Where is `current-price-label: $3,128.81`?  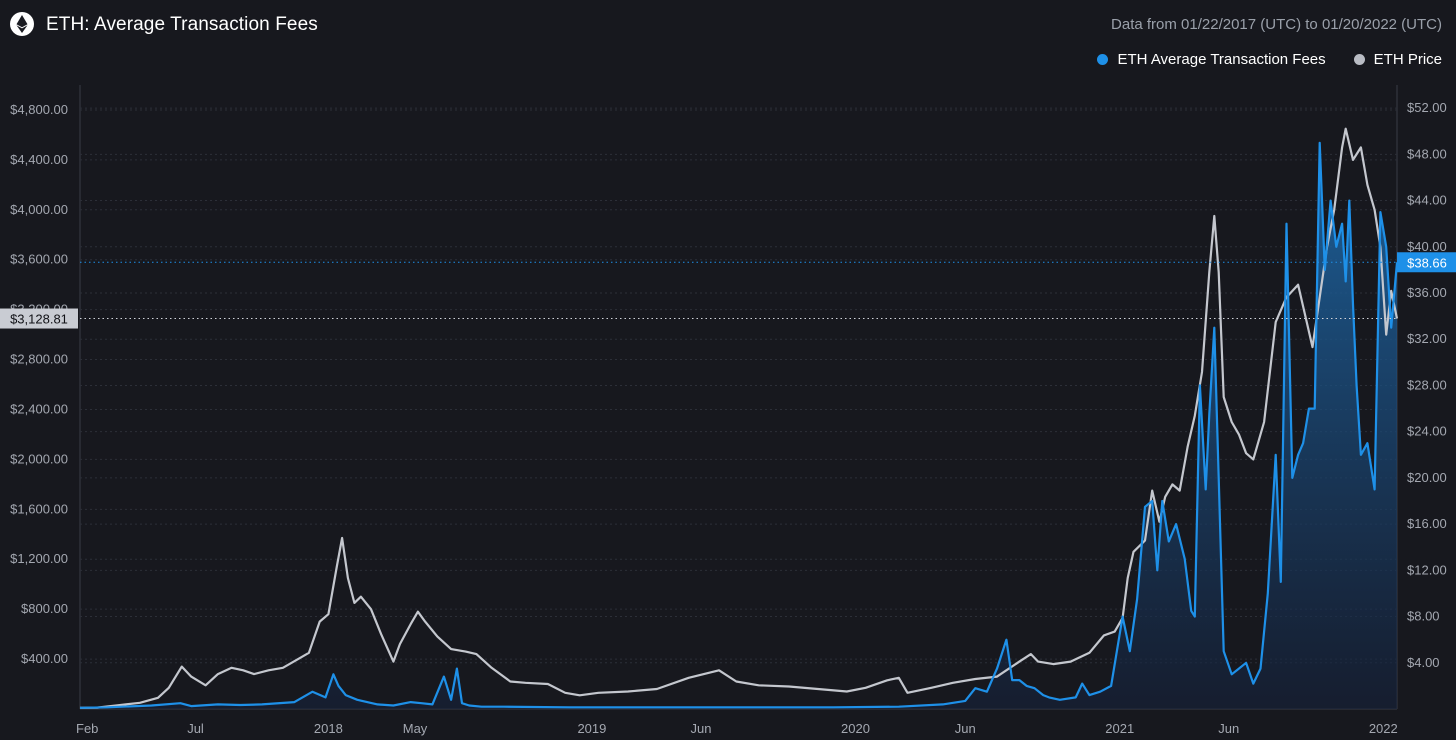
current-price-label: $3,128.81 is located at coordinates (39, 319).